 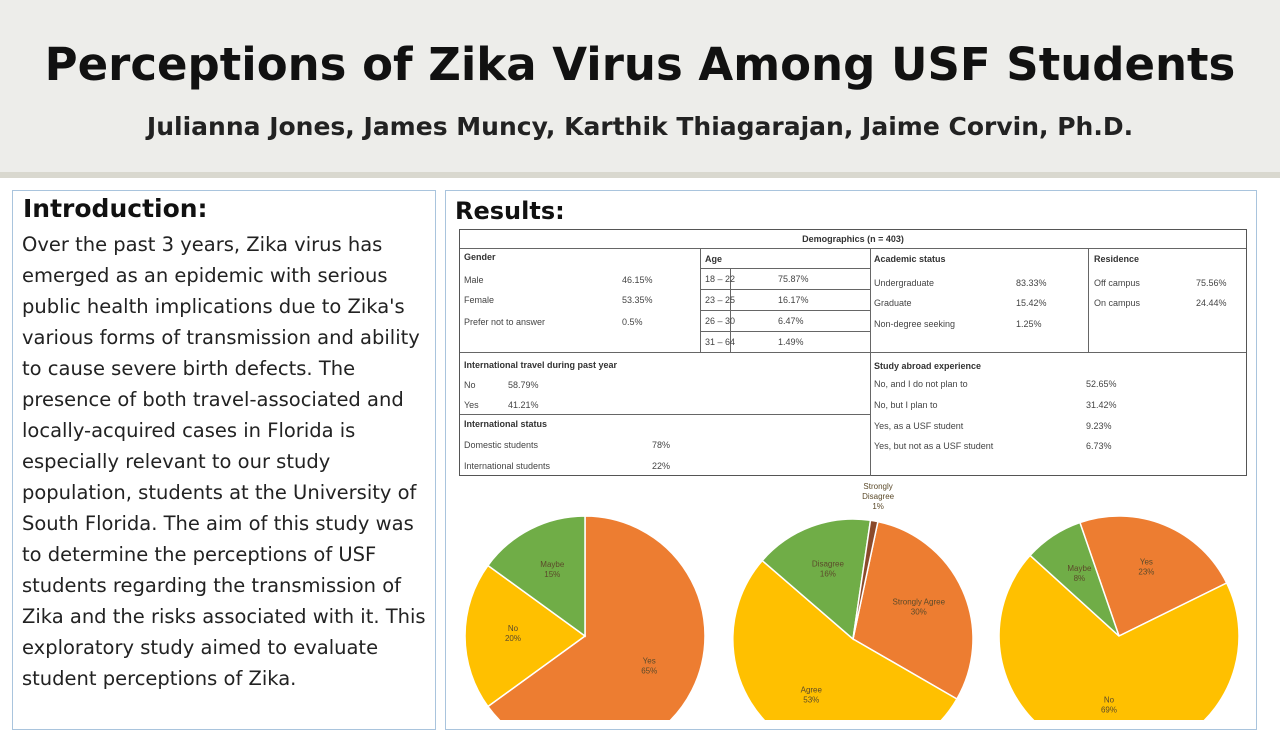 I want to click on travel-value: 41.21%, so click(x=523, y=405).